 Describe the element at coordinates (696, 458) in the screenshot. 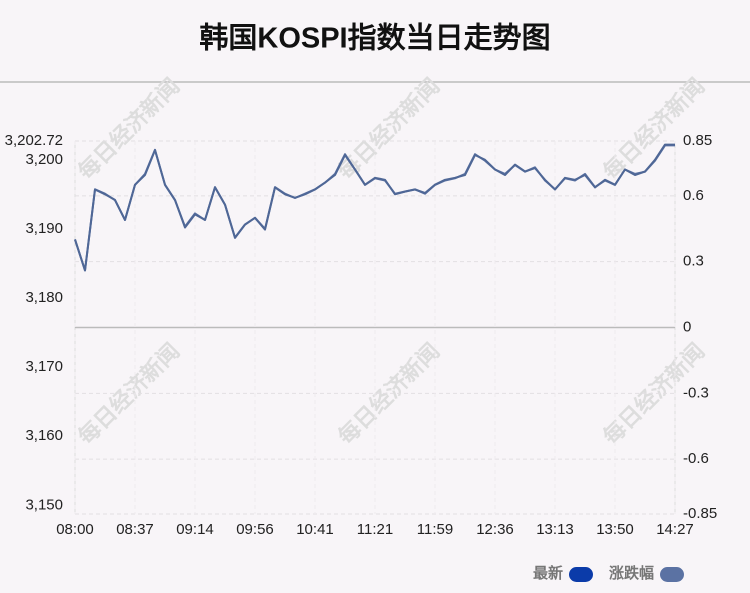

I see `y2-tick-label: -0.6` at that location.